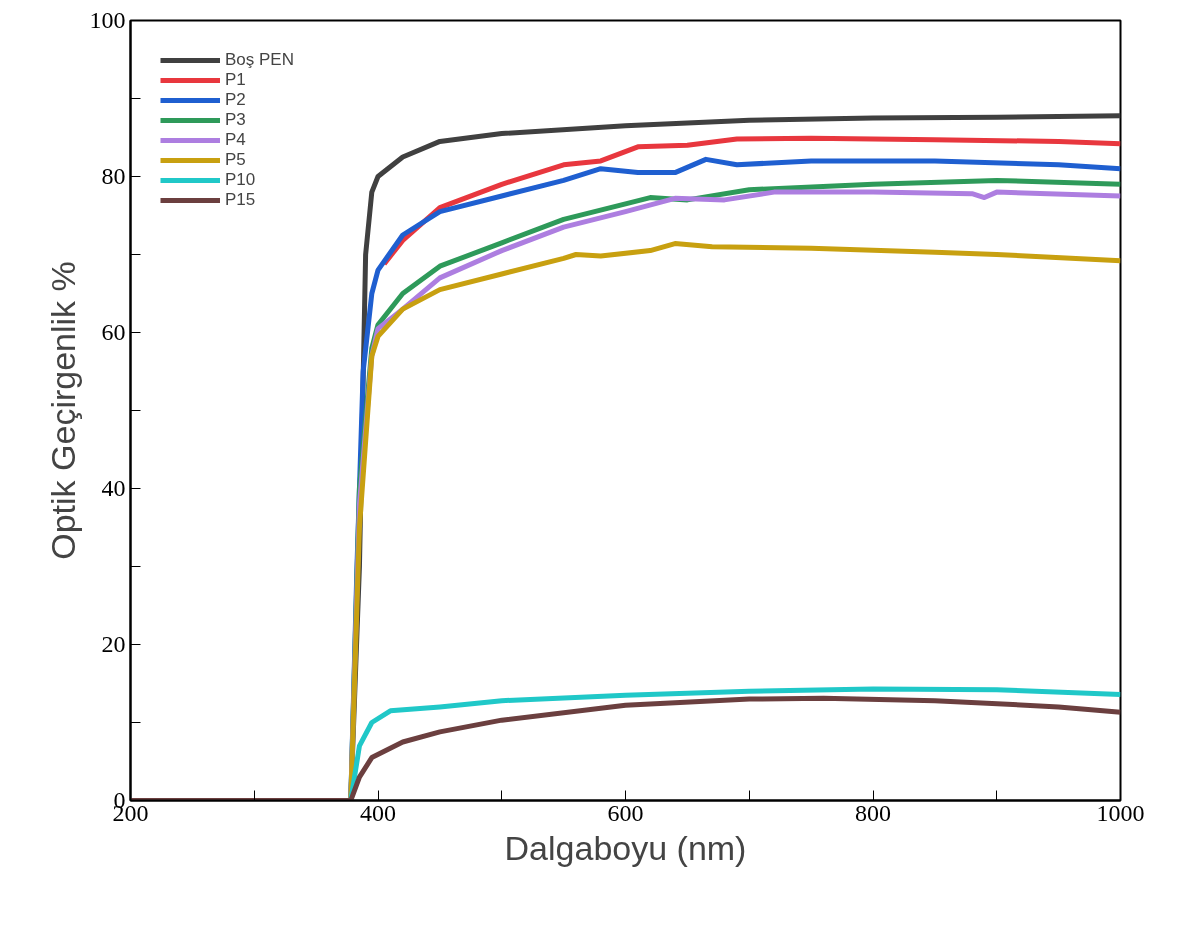 The width and height of the screenshot is (1178, 927). What do you see at coordinates (1120, 812) in the screenshot?
I see `x-tick-label: 1000` at bounding box center [1120, 812].